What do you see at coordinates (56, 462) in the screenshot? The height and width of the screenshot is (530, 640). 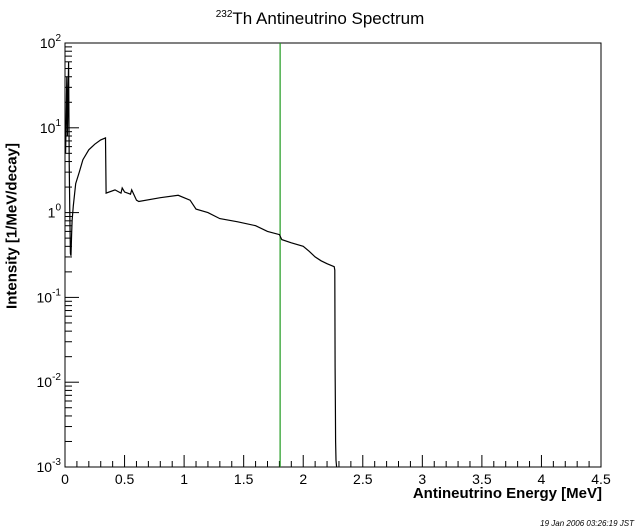 I see `y-tick-exponent: -3` at bounding box center [56, 462].